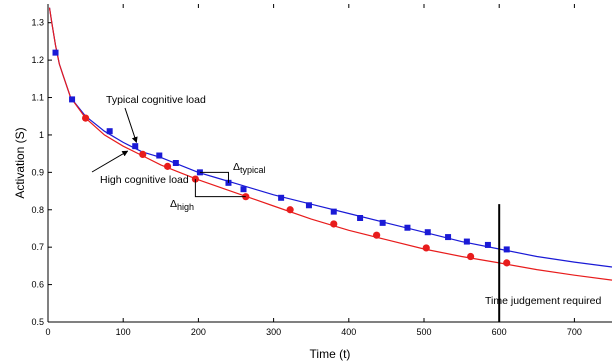  I want to click on delta-typical-symbol: Δ, so click(236, 167).